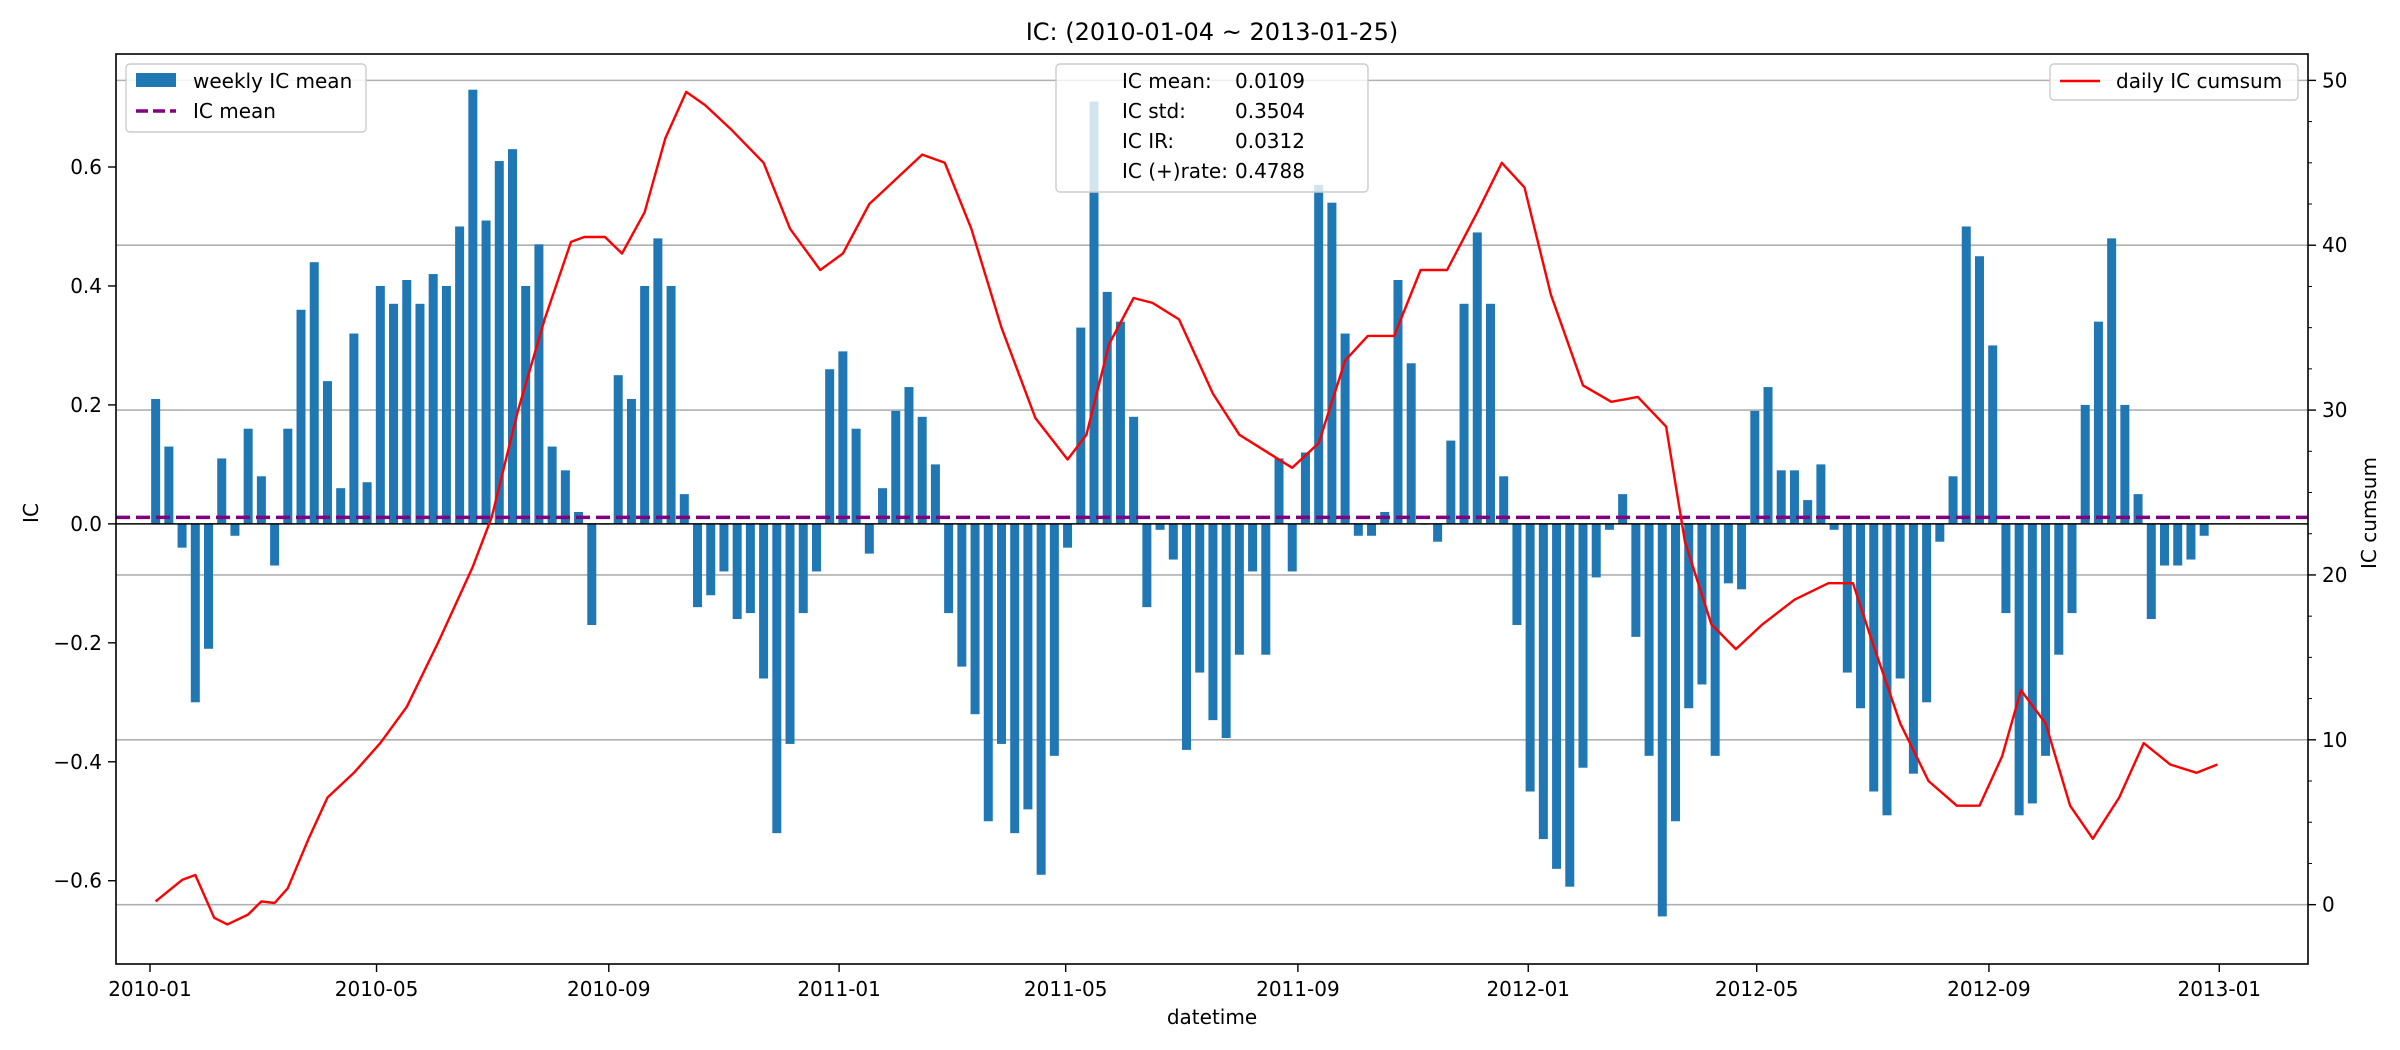  Describe the element at coordinates (1066, 989) in the screenshot. I see `x-tick-label-4: 2011-05` at that location.